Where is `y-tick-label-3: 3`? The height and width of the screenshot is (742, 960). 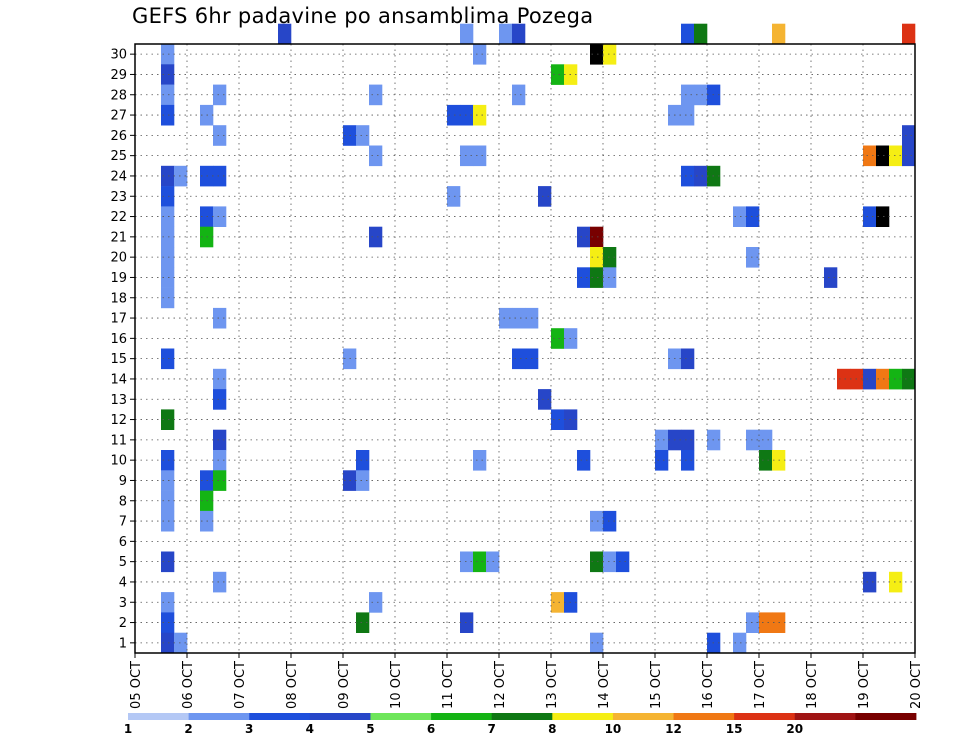 y-tick-label-3: 3 is located at coordinates (123, 603).